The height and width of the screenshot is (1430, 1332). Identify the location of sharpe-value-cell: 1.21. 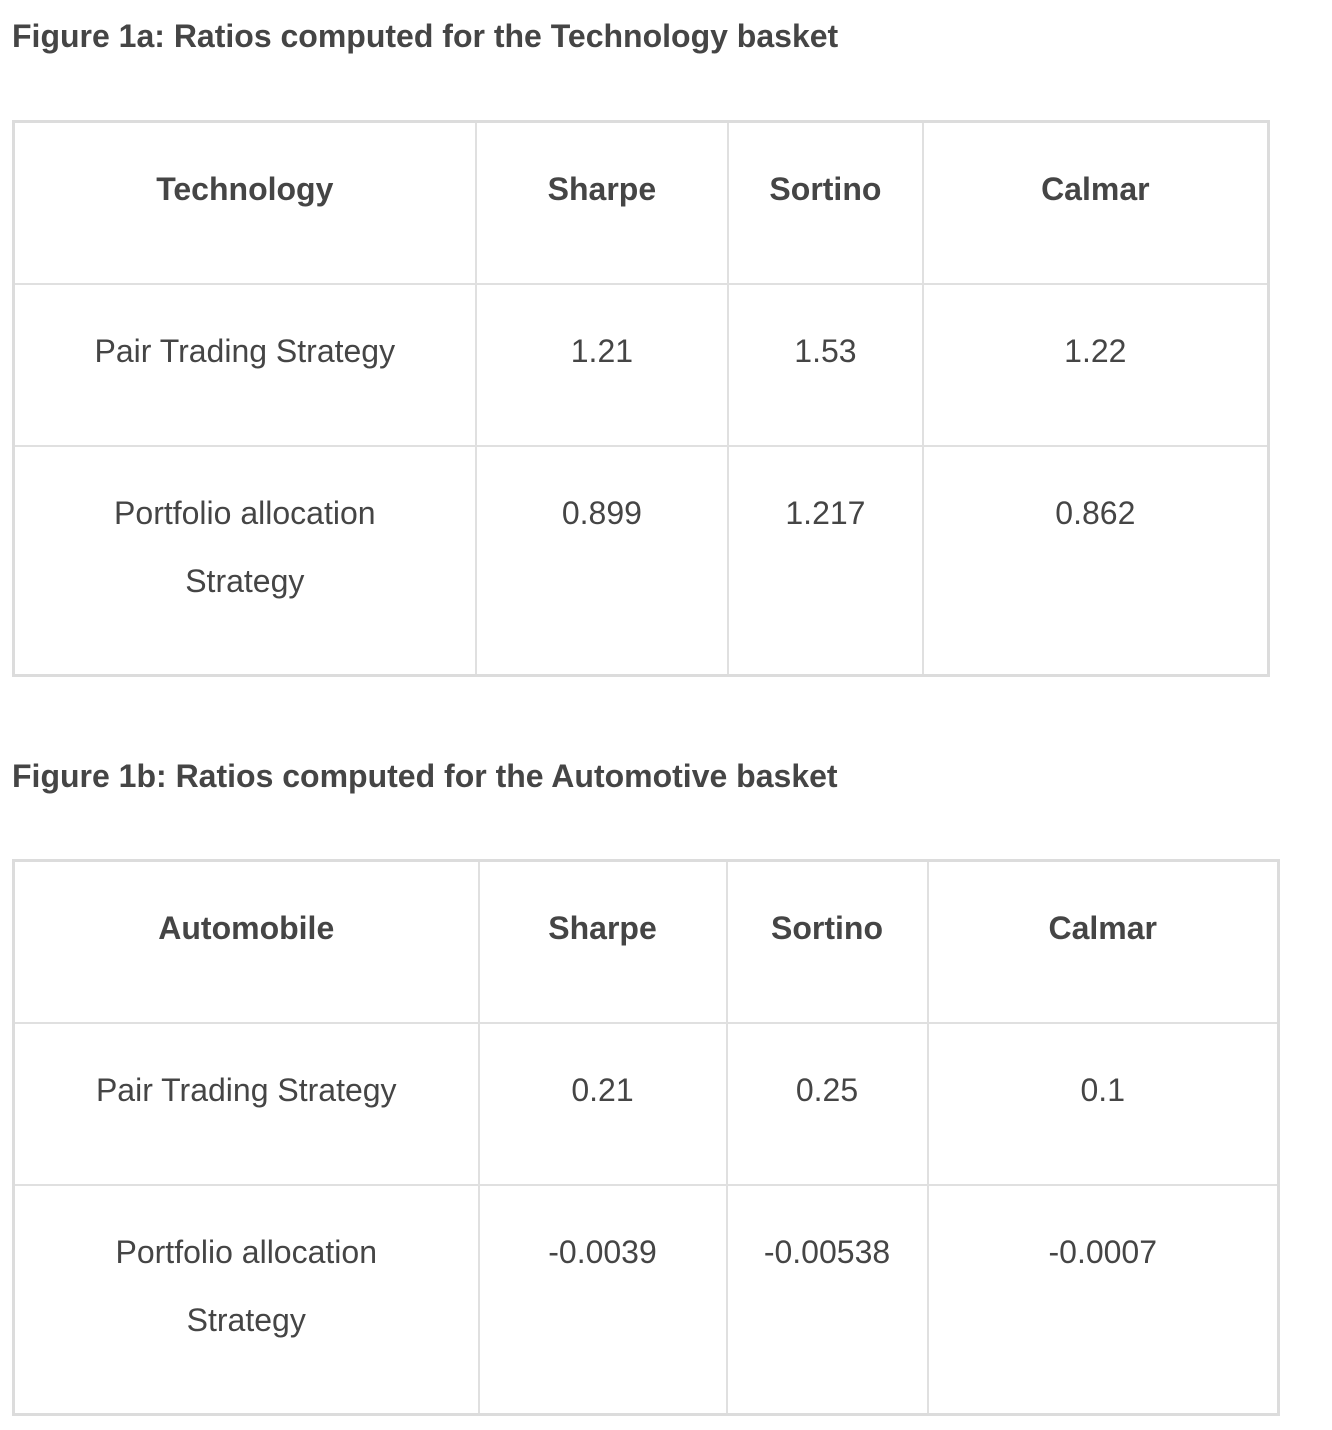
(602, 364).